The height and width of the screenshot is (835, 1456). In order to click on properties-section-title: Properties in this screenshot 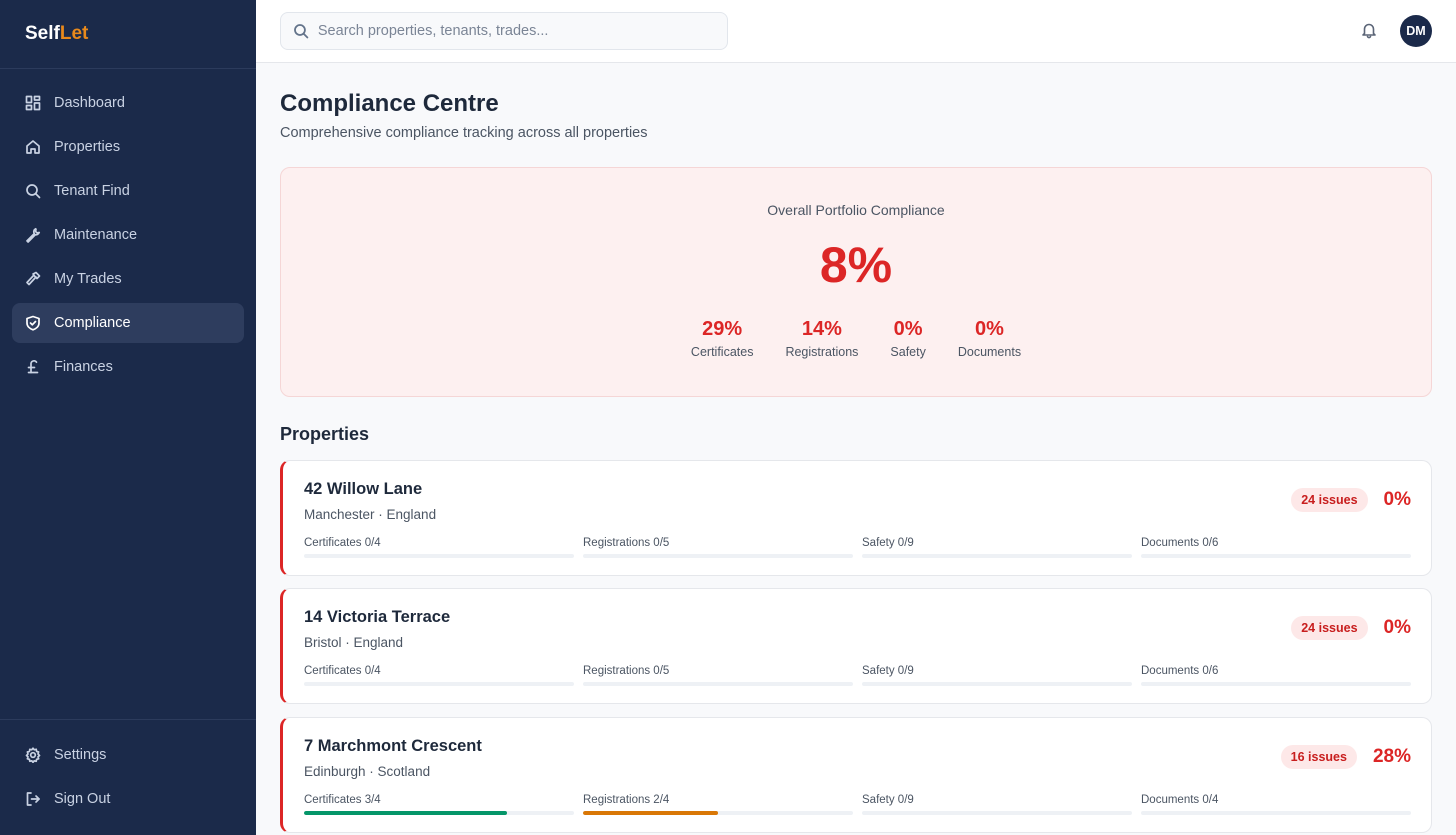, I will do `click(325, 434)`.